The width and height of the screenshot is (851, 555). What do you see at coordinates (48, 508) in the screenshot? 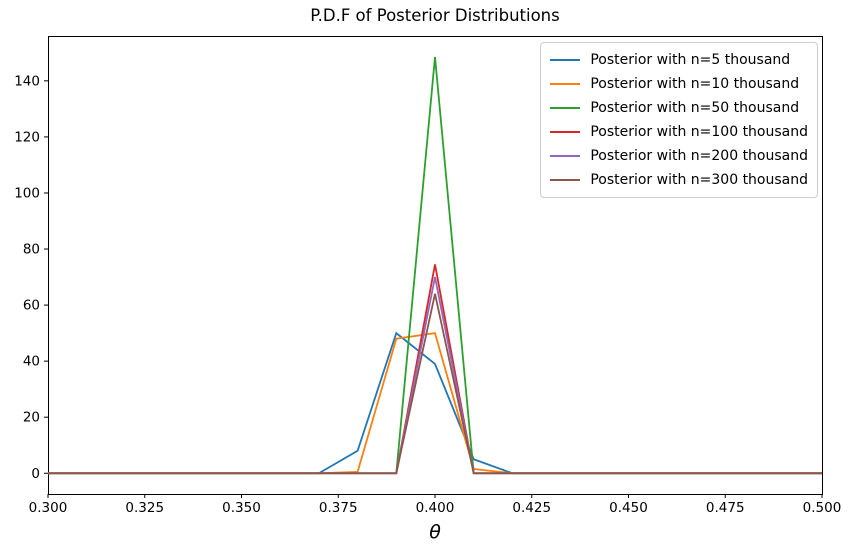
I see `x-tick-label: 0.300` at bounding box center [48, 508].